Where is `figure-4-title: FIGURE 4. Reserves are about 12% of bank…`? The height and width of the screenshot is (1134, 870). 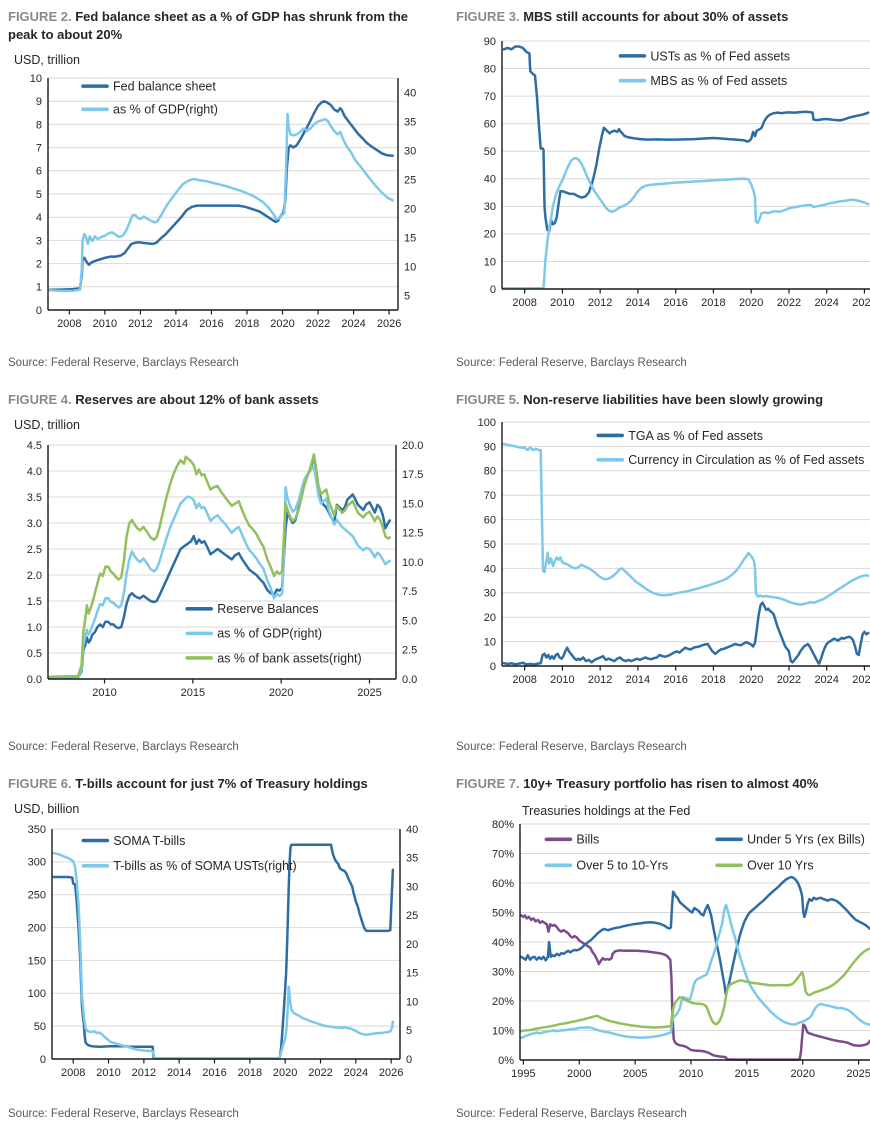 figure-4-title: FIGURE 4. Reserves are about 12% of bank… is located at coordinates (218, 400).